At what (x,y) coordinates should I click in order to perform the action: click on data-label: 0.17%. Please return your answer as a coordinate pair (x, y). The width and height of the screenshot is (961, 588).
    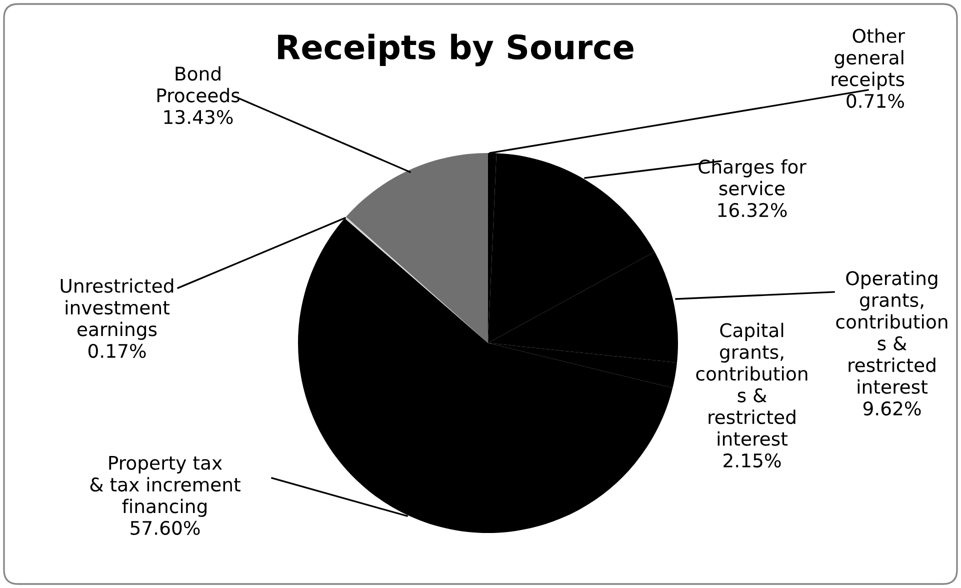
    Looking at the image, I should click on (117, 351).